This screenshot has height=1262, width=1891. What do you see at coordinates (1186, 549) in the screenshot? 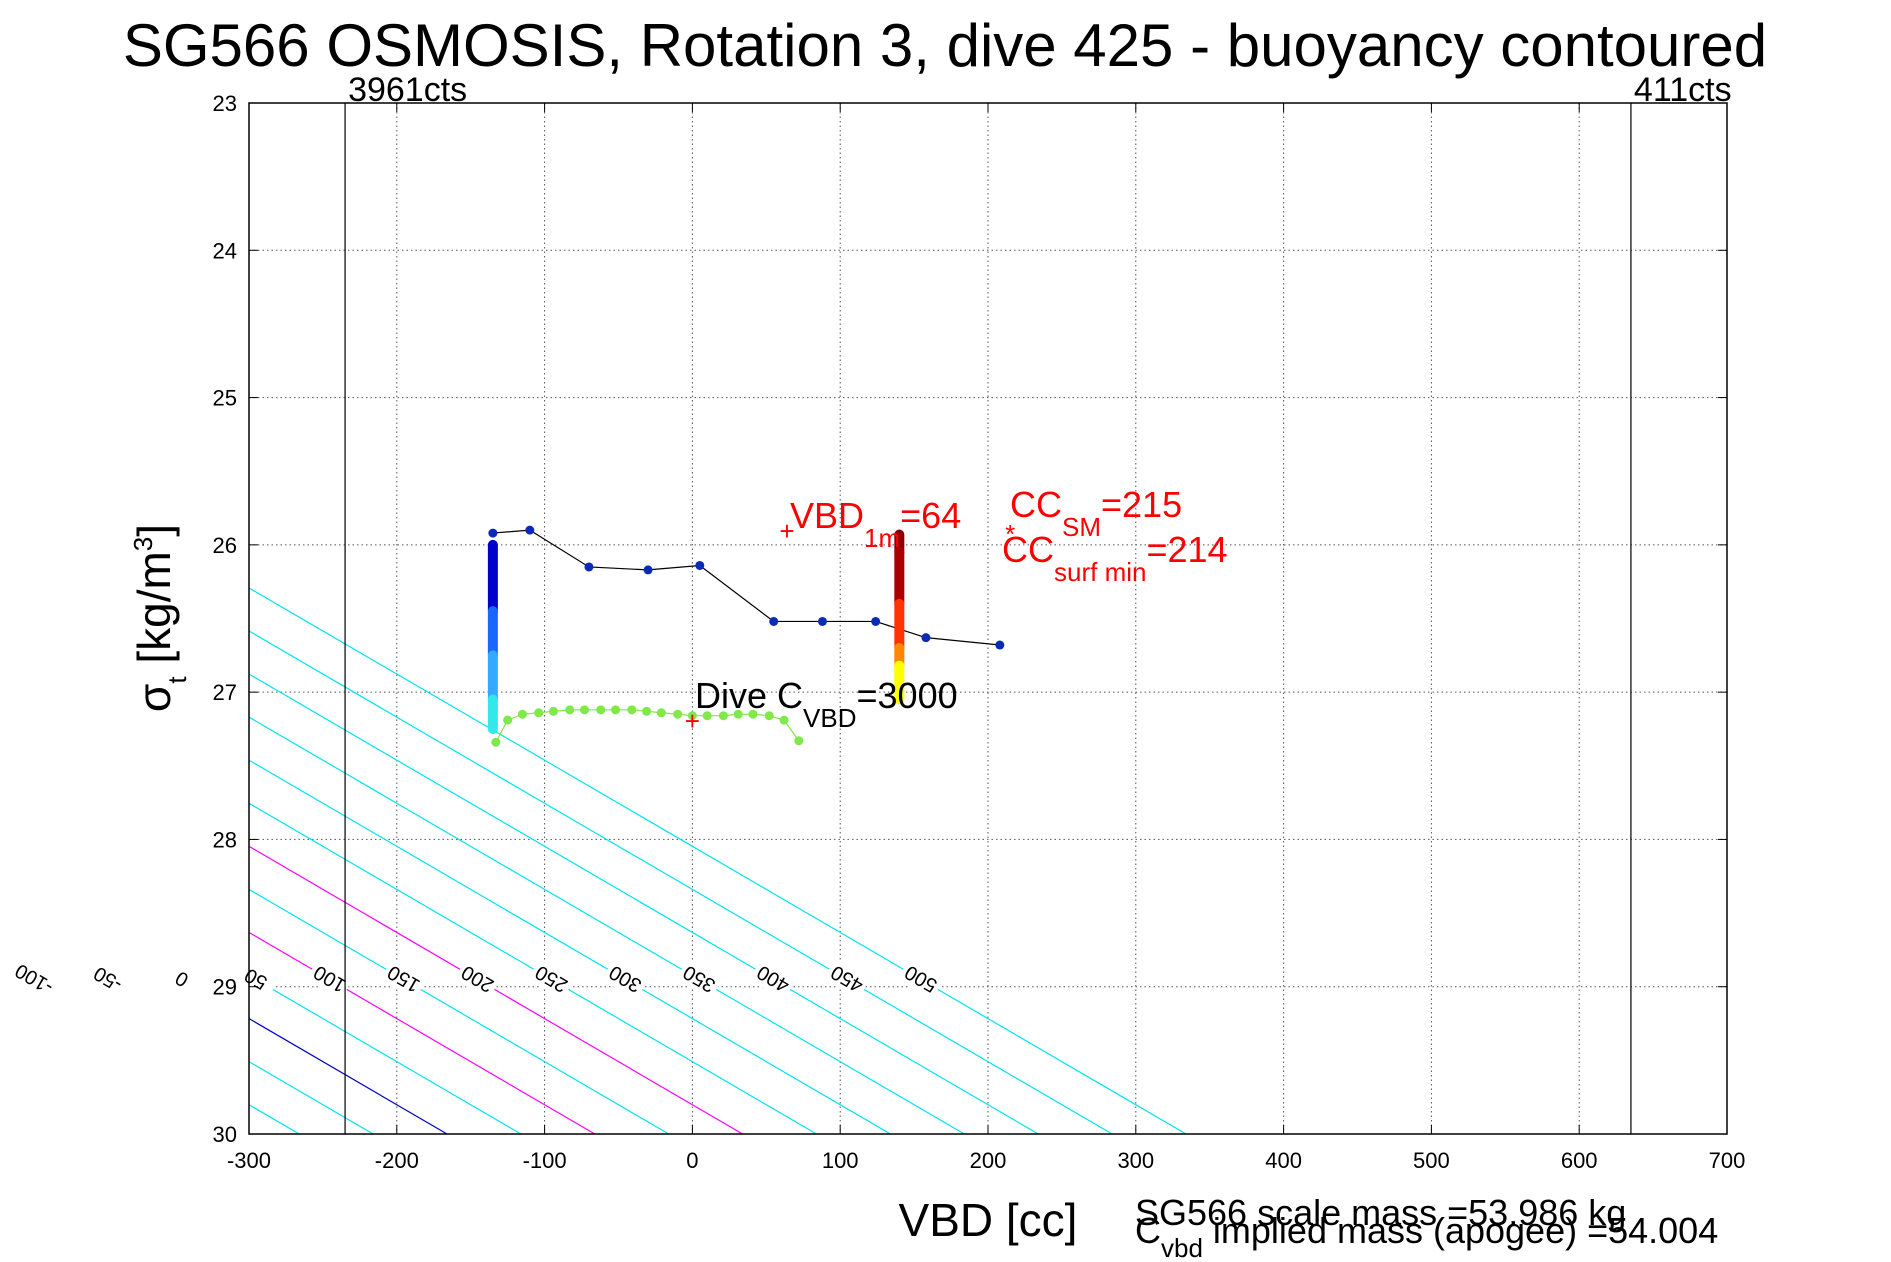
I see `cc-surf-rest: =214` at bounding box center [1186, 549].